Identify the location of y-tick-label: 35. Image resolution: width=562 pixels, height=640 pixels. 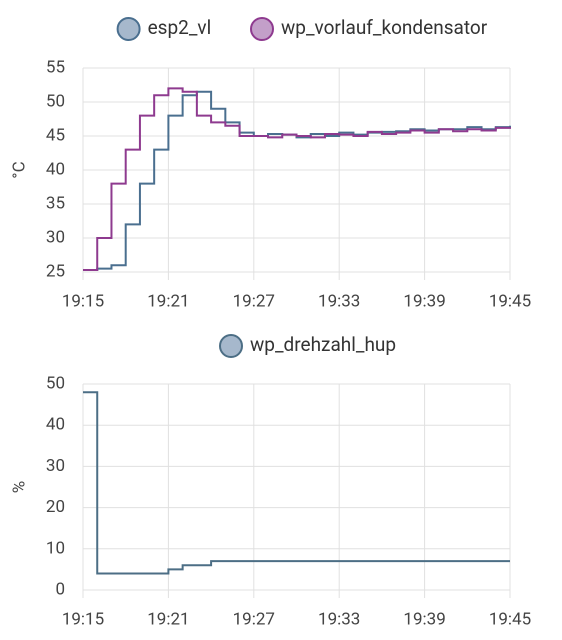
(55, 203).